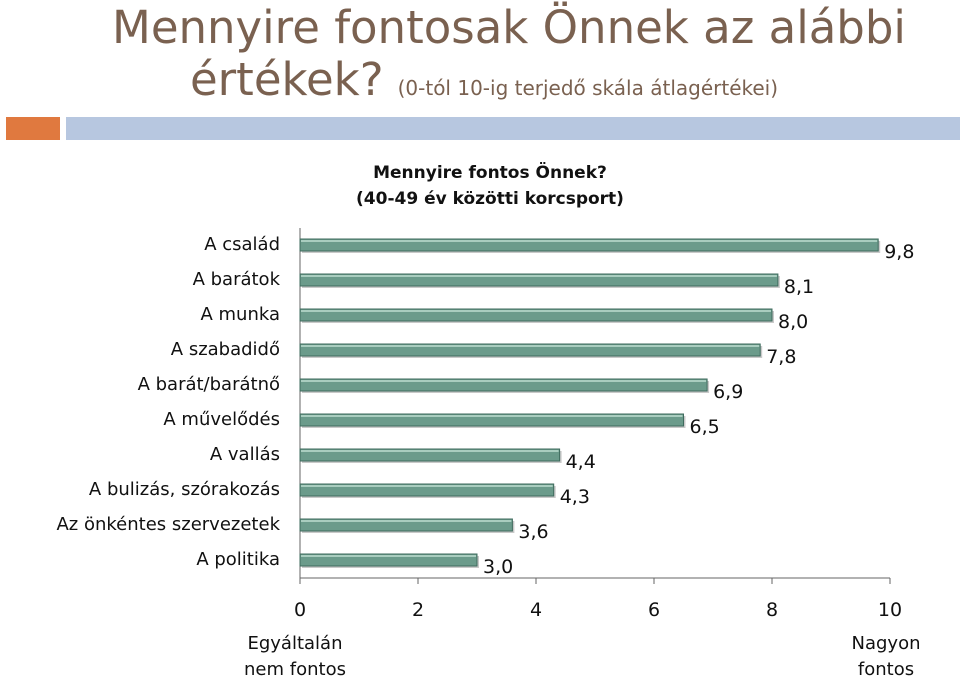  I want to click on category-label: Az önkéntes szervezetek, so click(168, 524).